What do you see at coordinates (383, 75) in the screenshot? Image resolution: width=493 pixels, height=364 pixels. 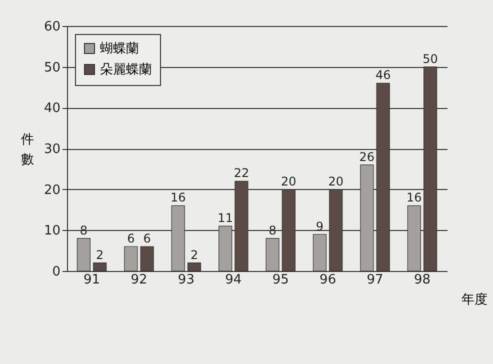 I see `data-label: 46` at bounding box center [383, 75].